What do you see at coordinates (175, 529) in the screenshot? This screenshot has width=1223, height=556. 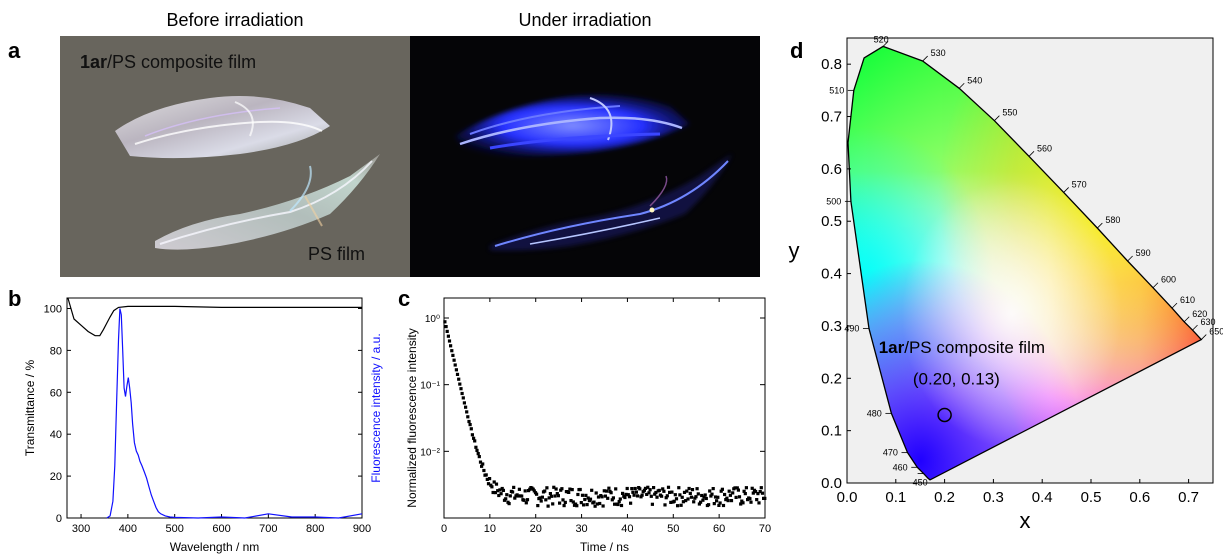 I see `x-tick-label: 500` at bounding box center [175, 529].